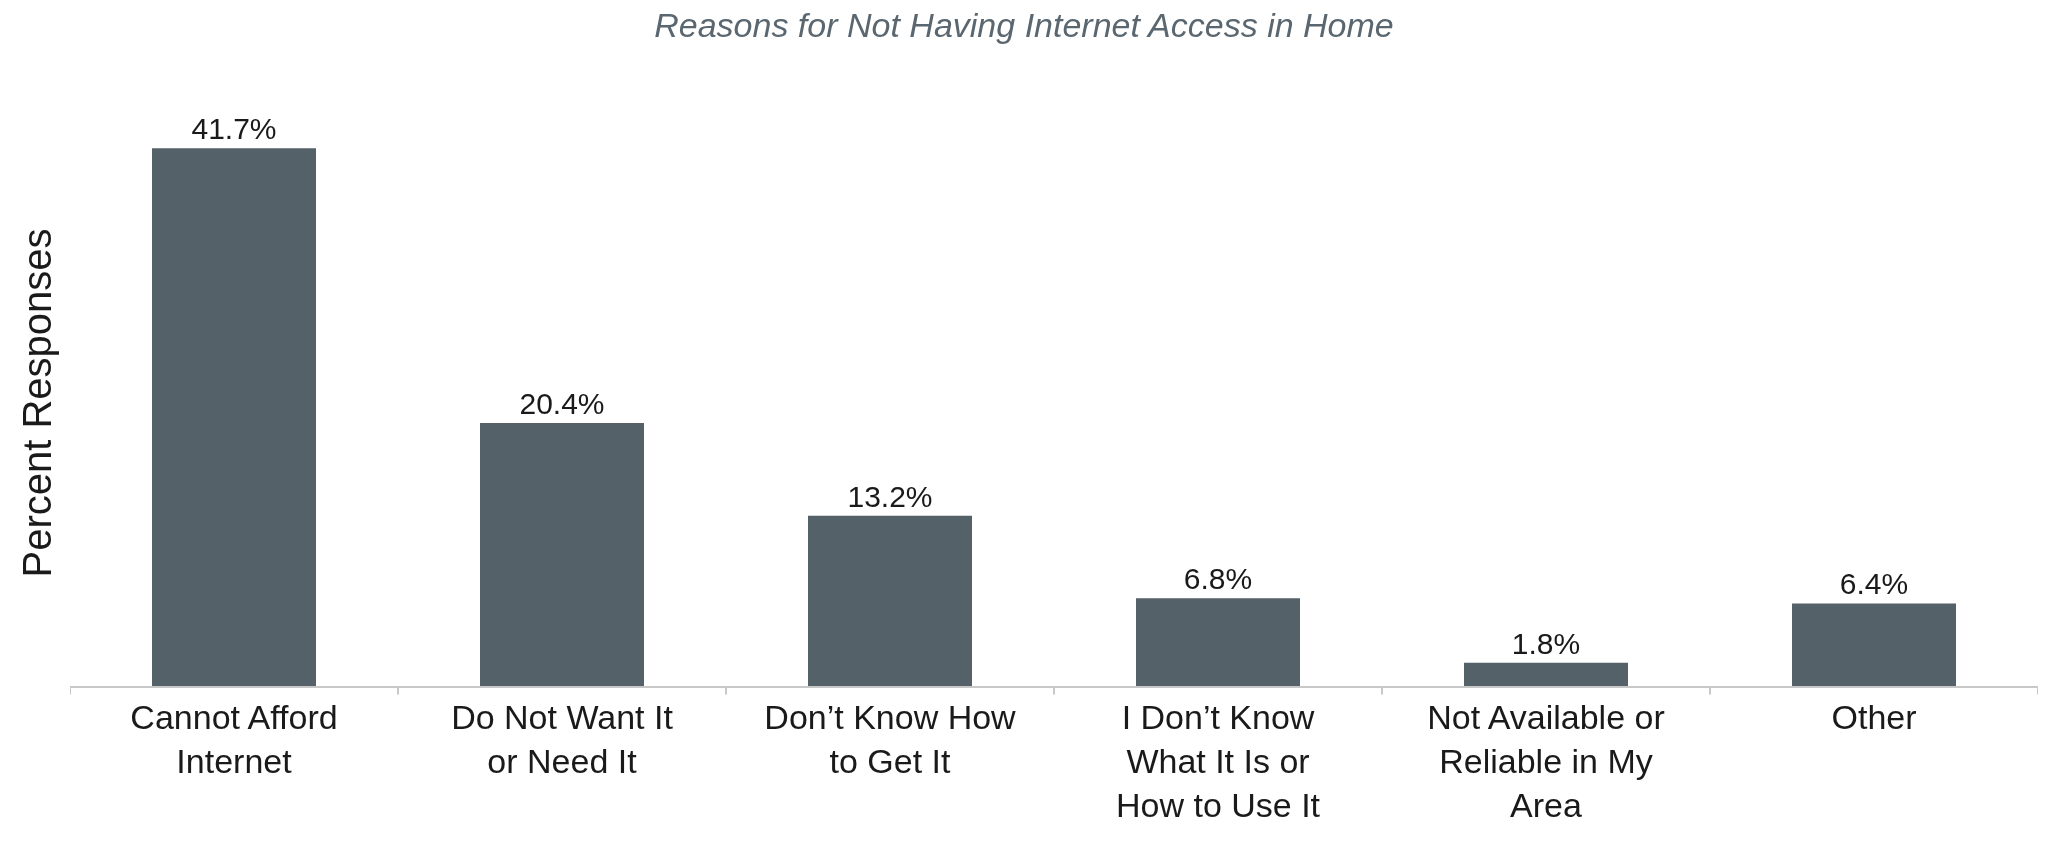 This screenshot has width=2048, height=856. I want to click on data-label: 13.2%, so click(890, 496).